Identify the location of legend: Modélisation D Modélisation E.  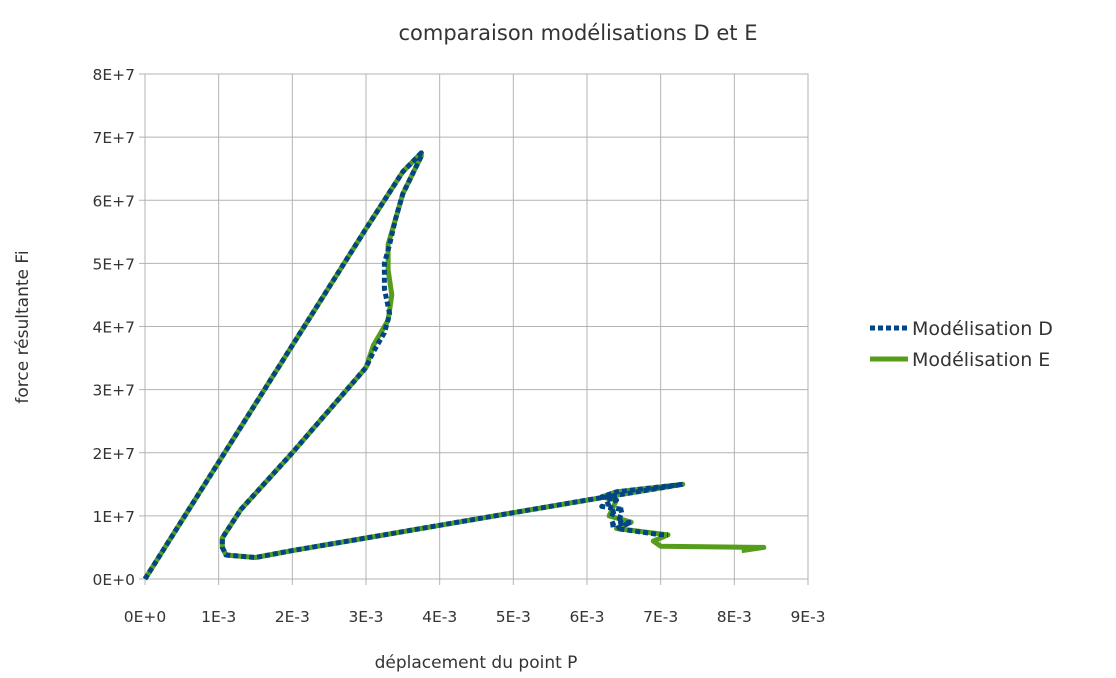
(961, 344).